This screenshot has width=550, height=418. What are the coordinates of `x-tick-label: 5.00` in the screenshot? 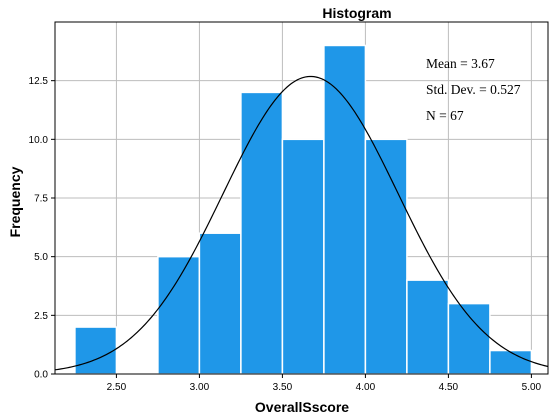 It's located at (532, 387).